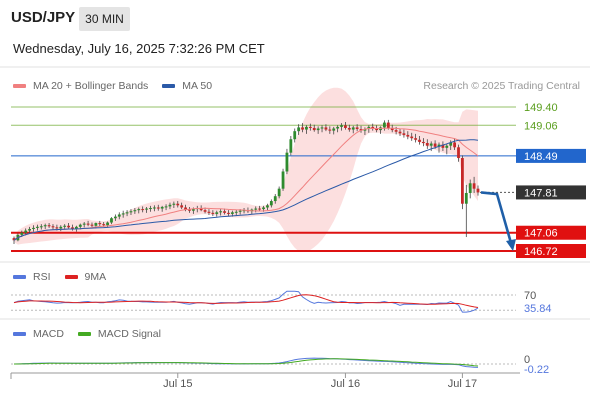  I want to click on price-legend: MA 20 + Bollinger Bands MA 50, so click(112, 86).